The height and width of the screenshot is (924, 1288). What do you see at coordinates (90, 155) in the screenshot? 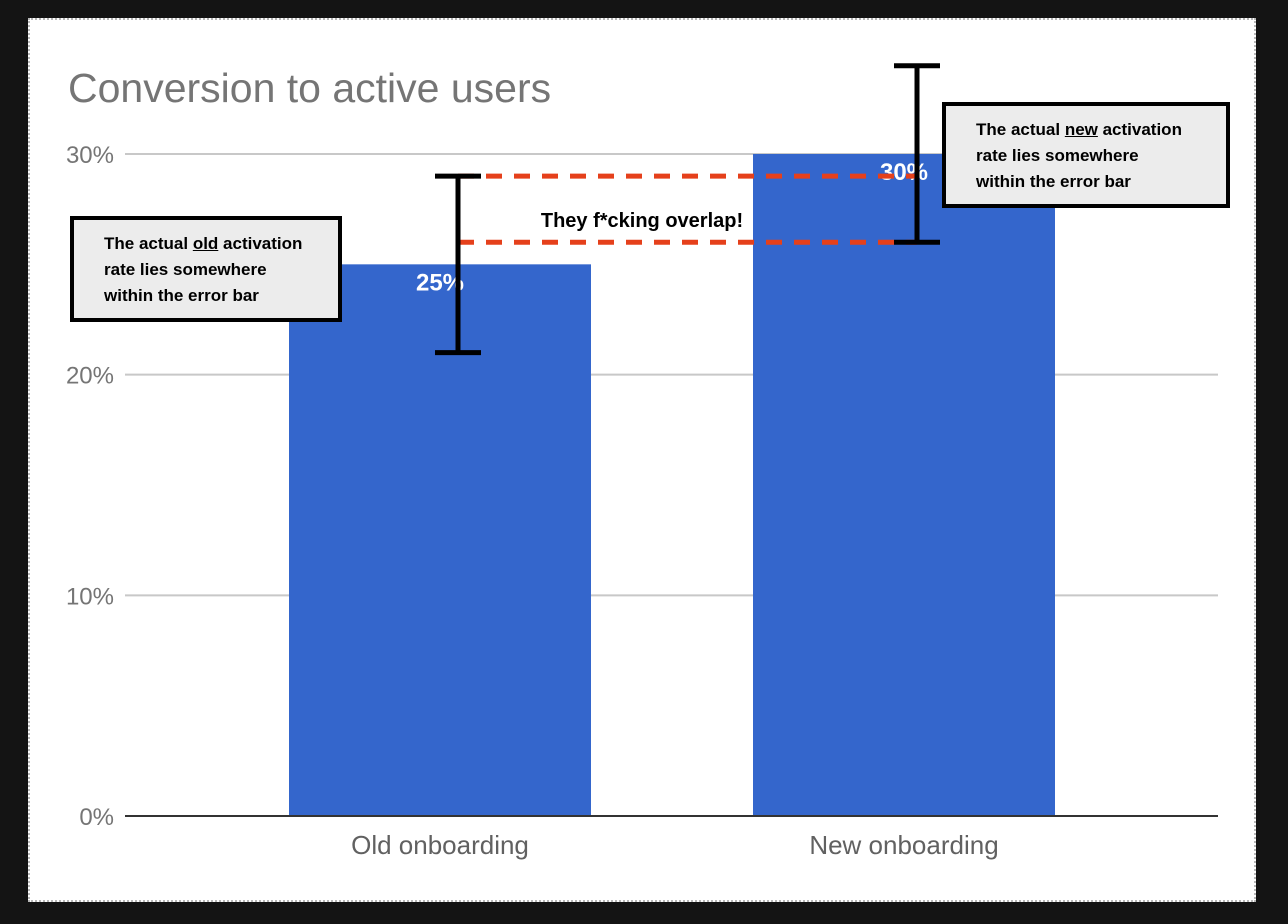
I see `y-tick-label: 30%` at bounding box center [90, 155].